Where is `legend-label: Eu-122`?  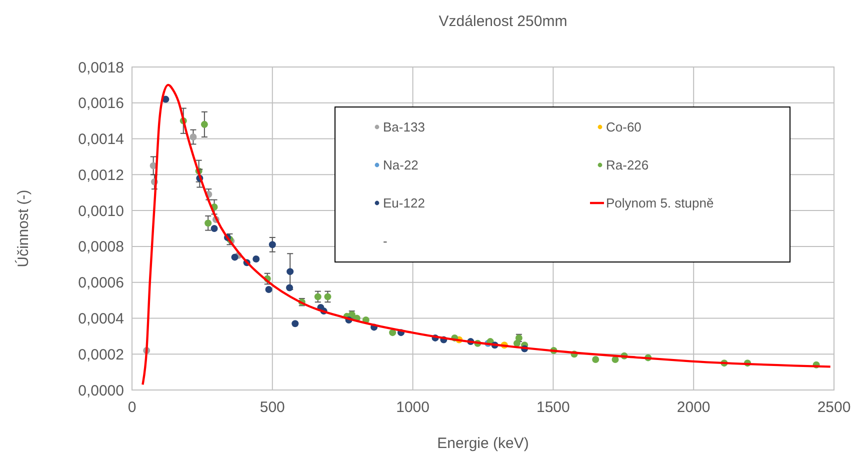 legend-label: Eu-122 is located at coordinates (404, 203).